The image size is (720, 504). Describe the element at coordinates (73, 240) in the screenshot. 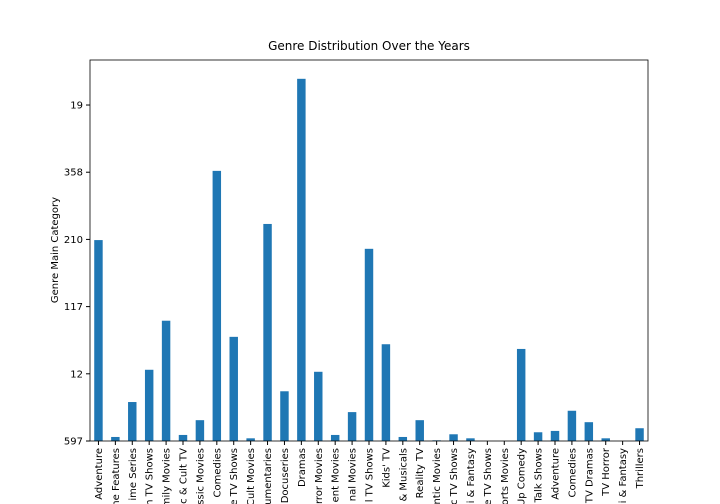

I see `y-tick-label: 210` at that location.